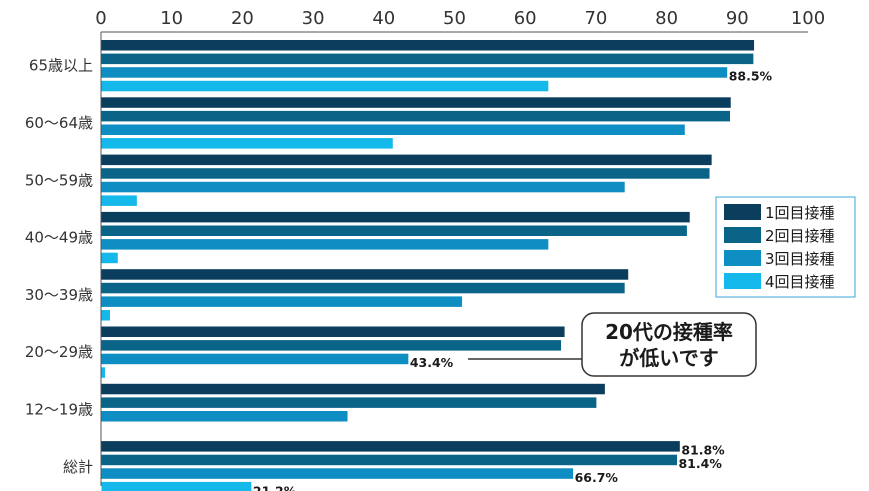 The width and height of the screenshot is (869, 491). I want to click on category-label: 30〜39歳, so click(59, 295).